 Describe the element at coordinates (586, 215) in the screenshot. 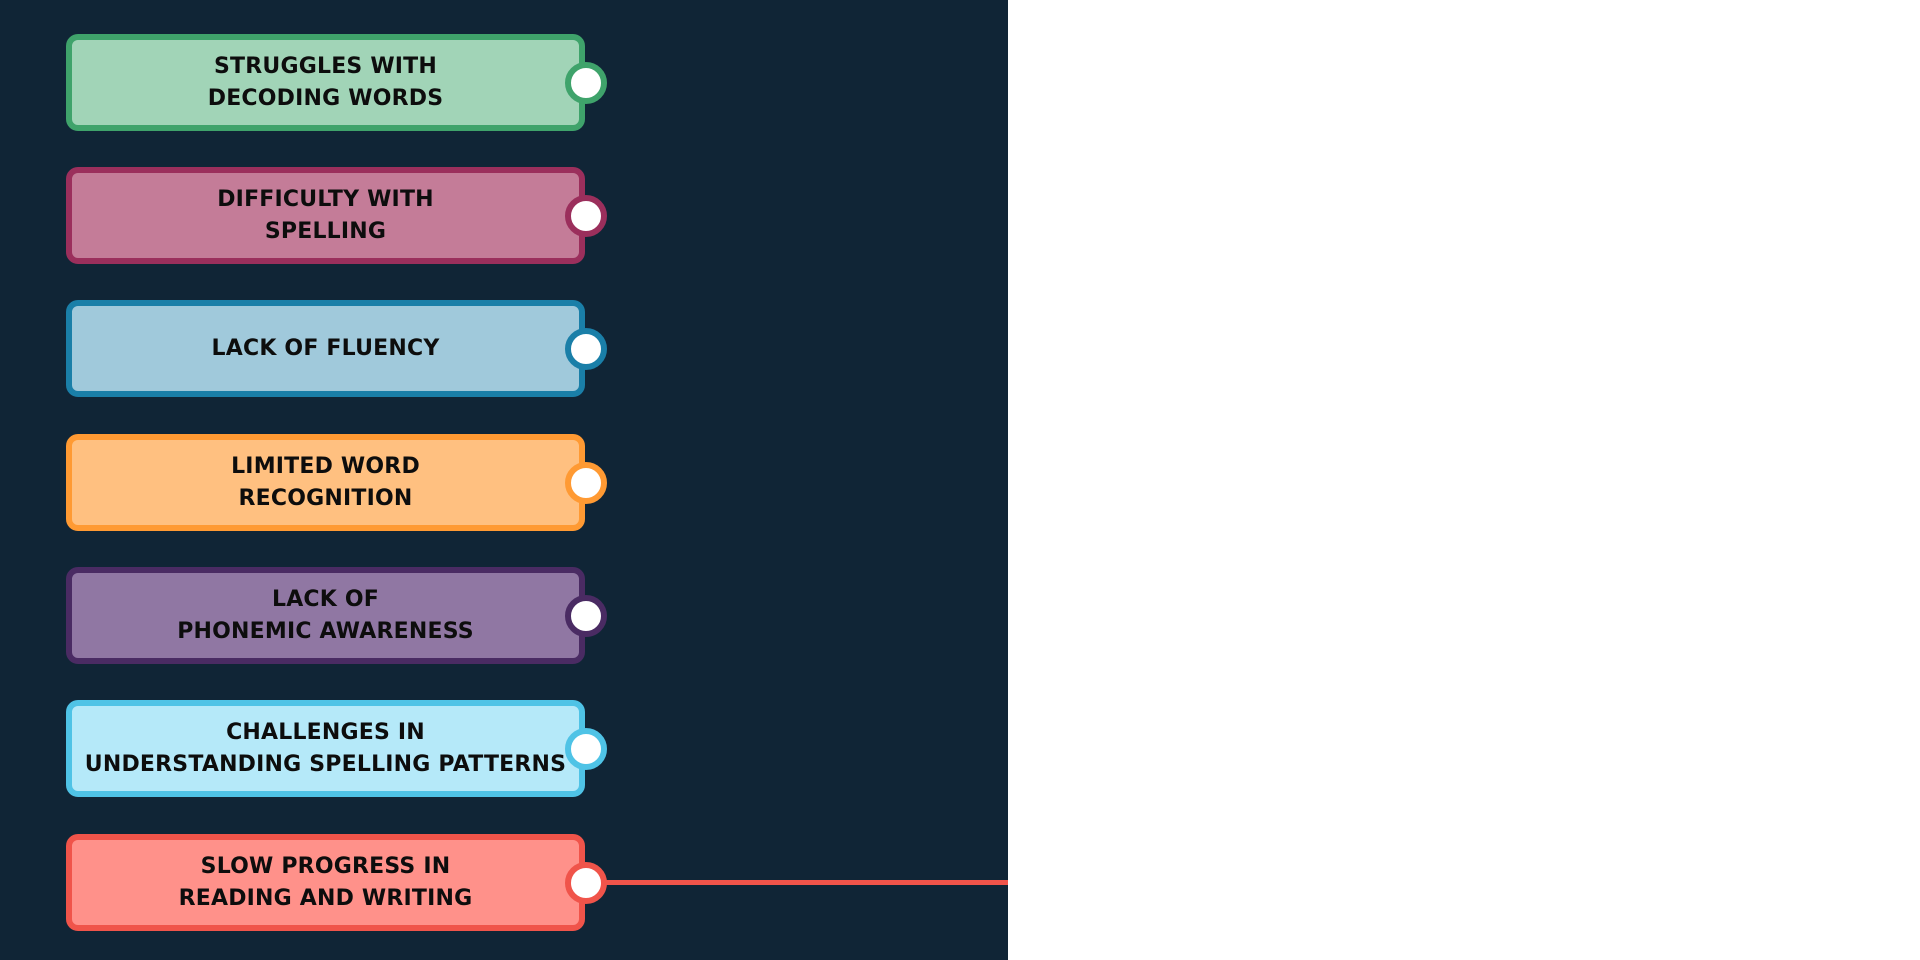

I see `connector-spelling` at that location.